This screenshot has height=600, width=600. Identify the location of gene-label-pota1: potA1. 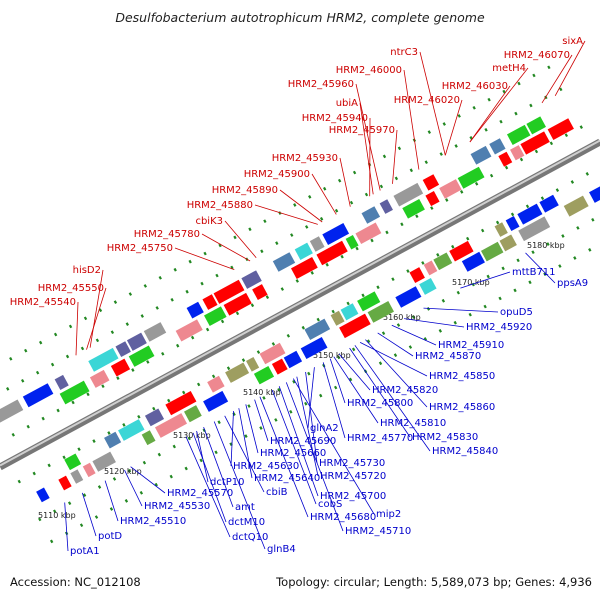
(85, 551).